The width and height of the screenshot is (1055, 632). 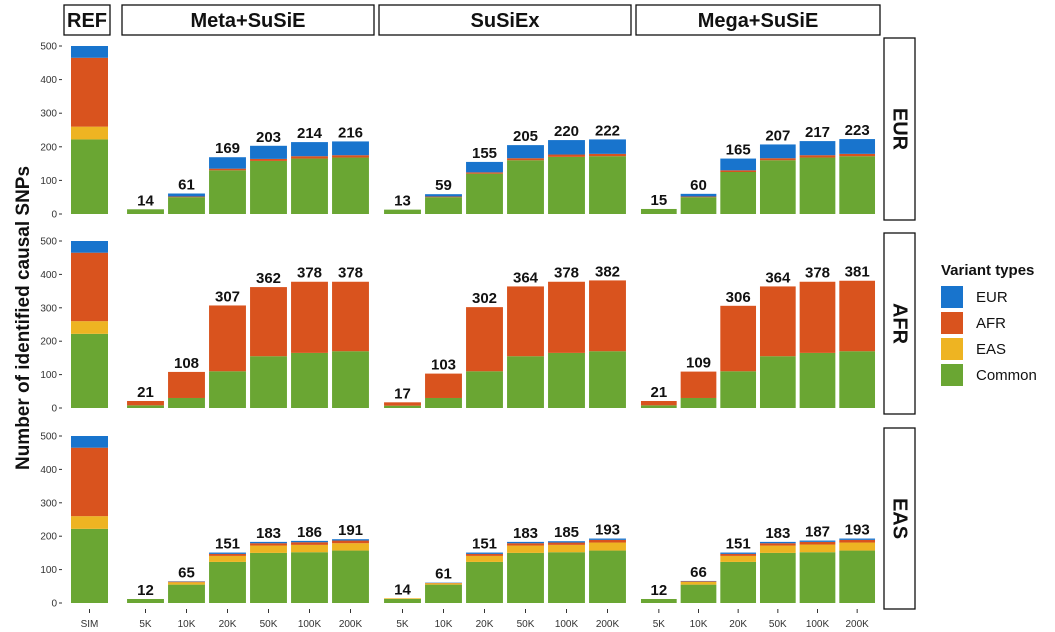 I want to click on bar-meta-susie-eas-100k-eas, so click(x=309, y=548).